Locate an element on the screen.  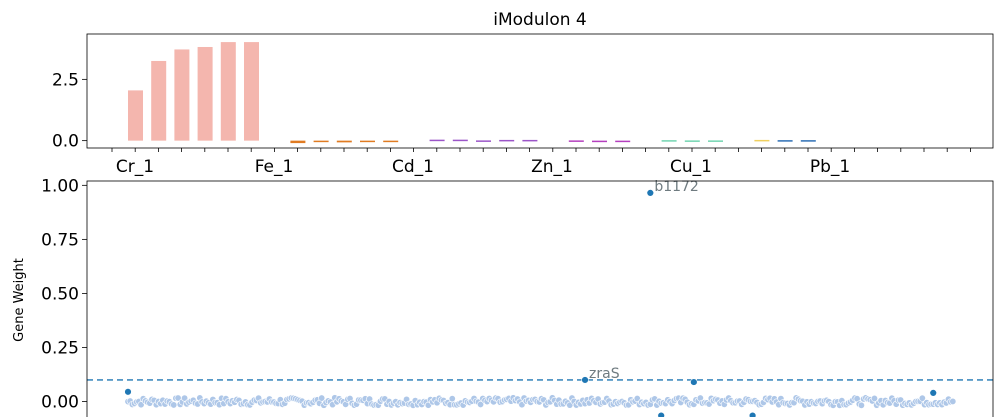
bottom-y-ticks: 0.00 0.25 0.50 0.75 1.00 is located at coordinates (64, 294).